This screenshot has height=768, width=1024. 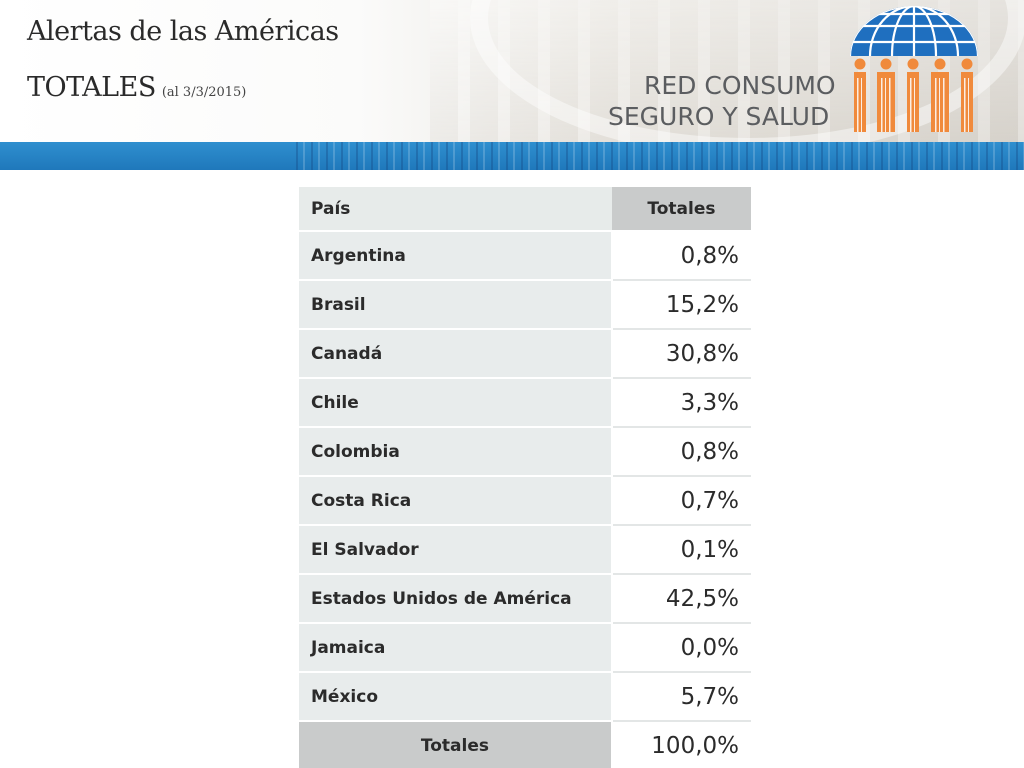 What do you see at coordinates (456, 256) in the screenshot?
I see `country-cell: Argentina` at bounding box center [456, 256].